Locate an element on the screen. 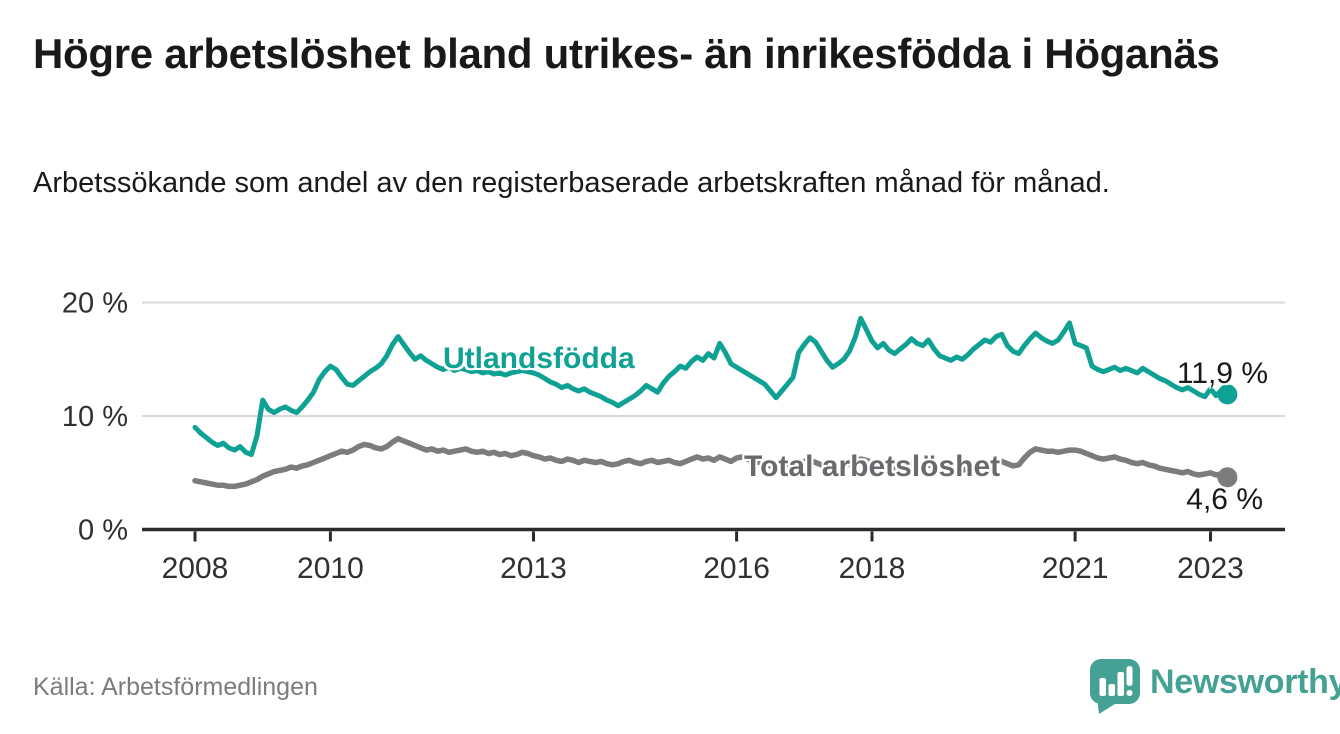  series-label-utlandsfodda: Utlandsfödda is located at coordinates (539, 358).